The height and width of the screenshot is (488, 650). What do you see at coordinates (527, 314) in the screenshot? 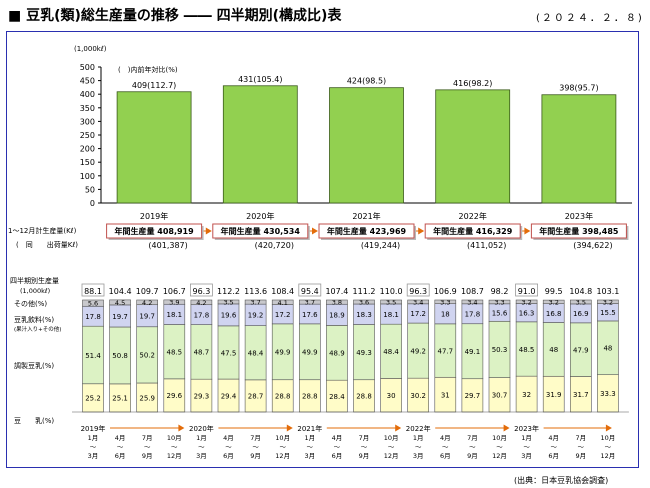
I see `drink-value: 16.3` at bounding box center [527, 314].